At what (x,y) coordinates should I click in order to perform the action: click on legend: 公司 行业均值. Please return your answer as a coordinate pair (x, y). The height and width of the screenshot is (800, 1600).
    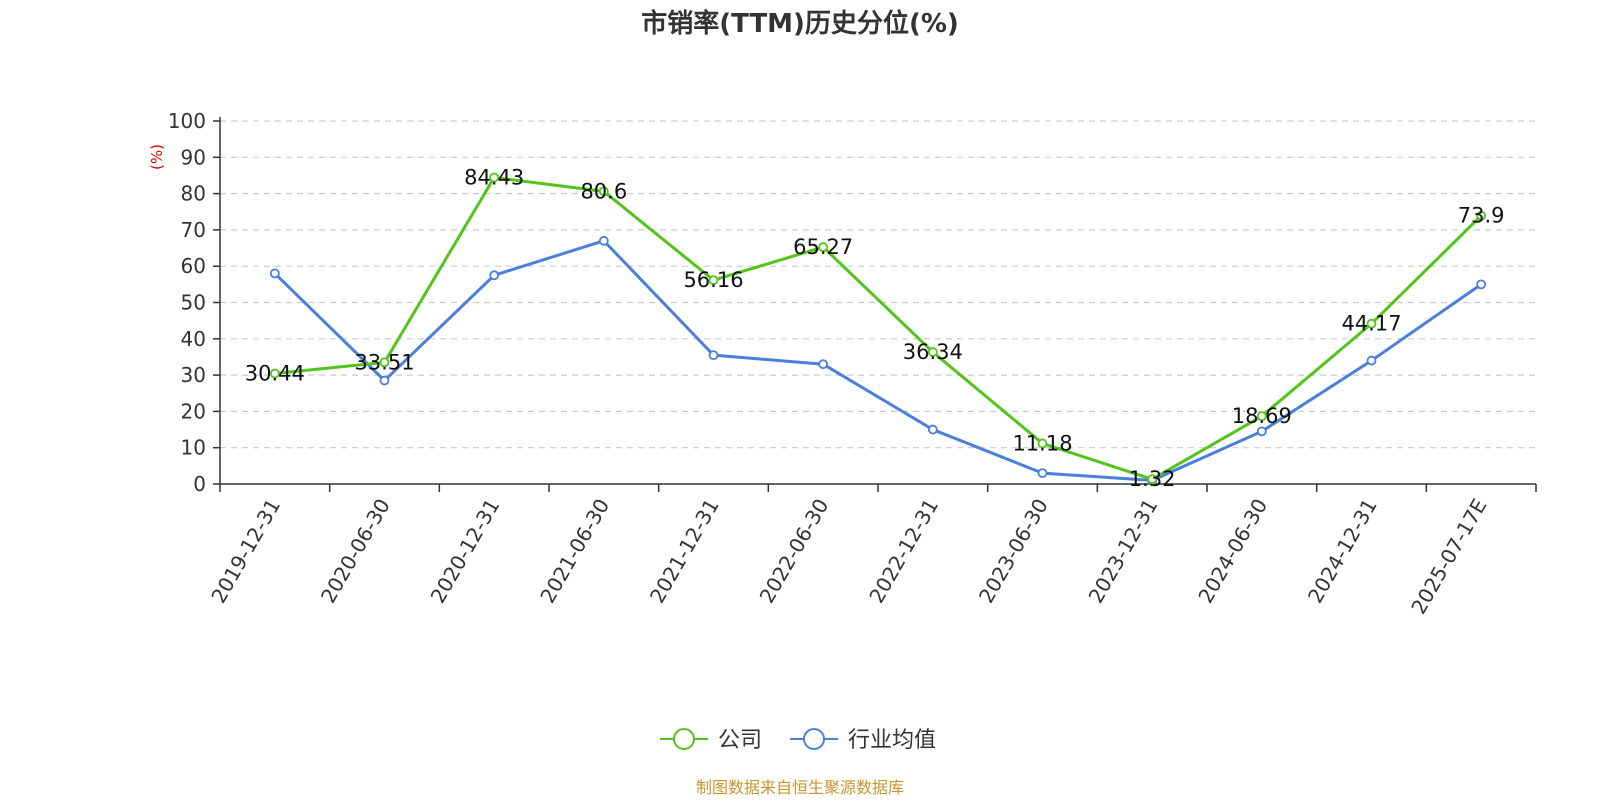
    Looking at the image, I should click on (798, 740).